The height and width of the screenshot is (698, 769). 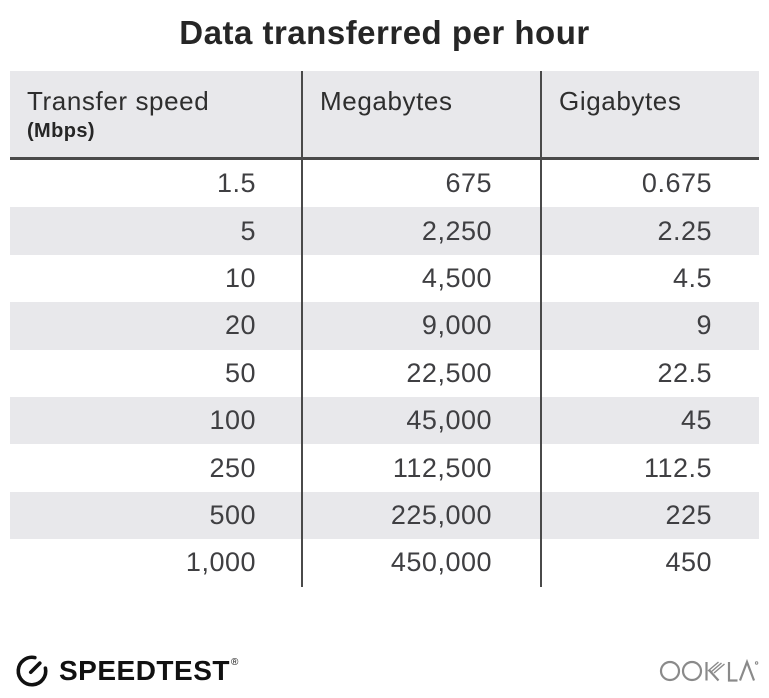 I want to click on header-gigabytes: Gigabytes, so click(x=649, y=114).